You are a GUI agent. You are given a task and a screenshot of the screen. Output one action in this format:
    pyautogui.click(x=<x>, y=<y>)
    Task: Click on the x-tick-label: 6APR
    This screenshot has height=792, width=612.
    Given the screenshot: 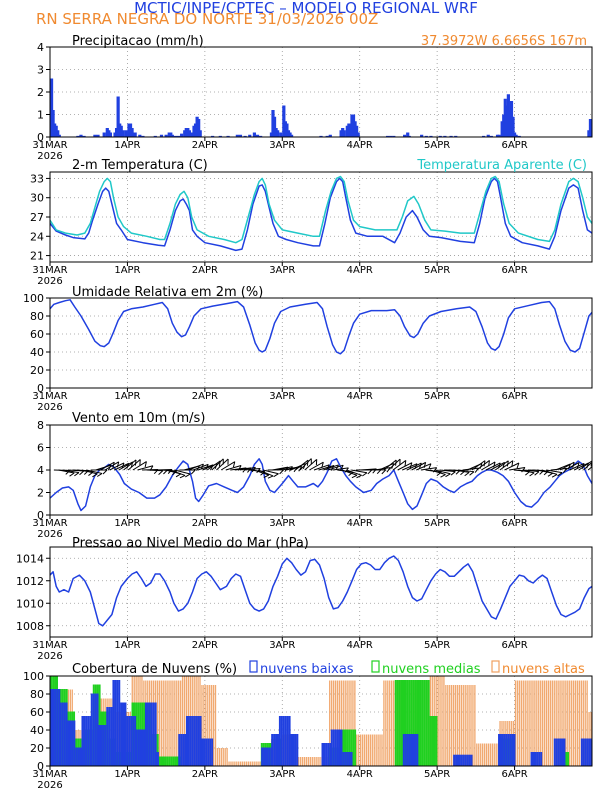 What is the action you would take?
    pyautogui.click(x=514, y=523)
    